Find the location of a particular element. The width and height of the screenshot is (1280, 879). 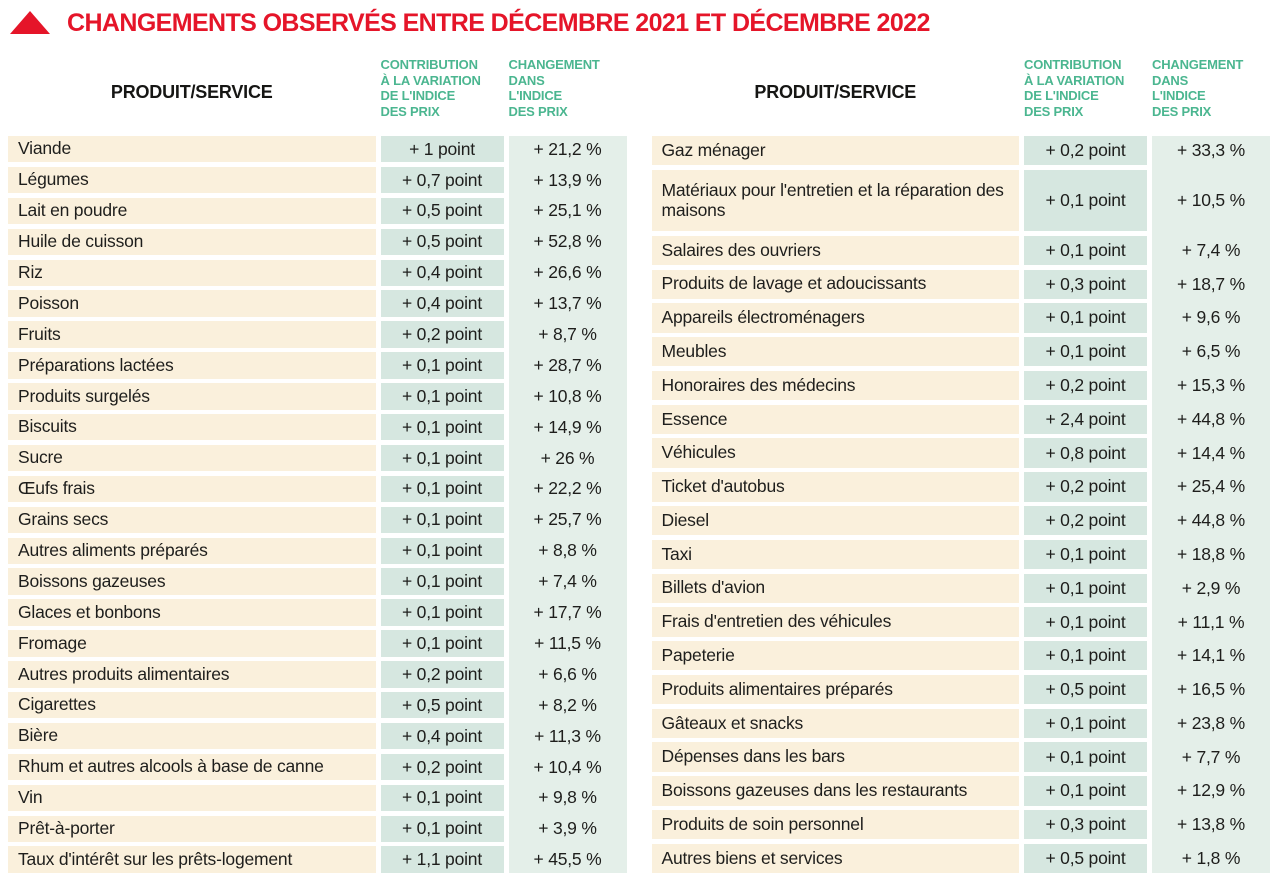

contribution-cell: + 0,7 point is located at coordinates (442, 180).